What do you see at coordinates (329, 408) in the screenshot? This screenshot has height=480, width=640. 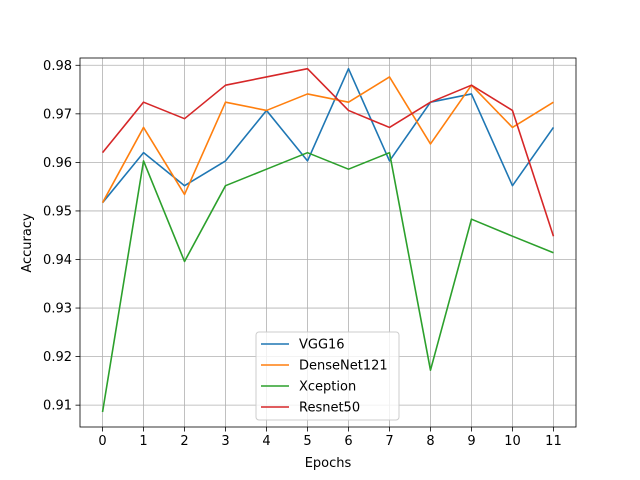 I see `legend-label-resnet50: Resnet50` at bounding box center [329, 408].